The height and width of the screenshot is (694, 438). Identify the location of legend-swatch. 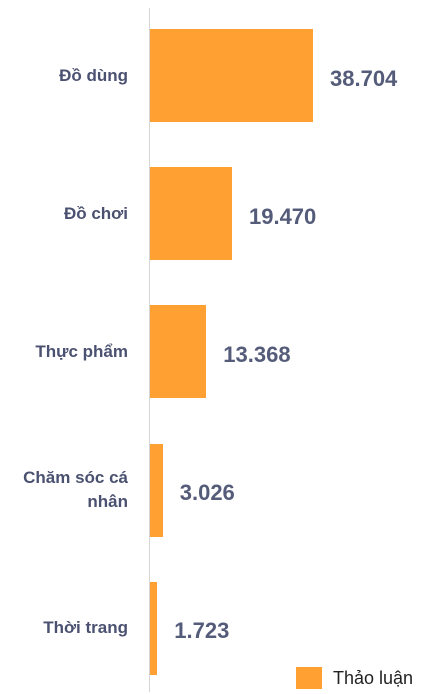
(309, 678).